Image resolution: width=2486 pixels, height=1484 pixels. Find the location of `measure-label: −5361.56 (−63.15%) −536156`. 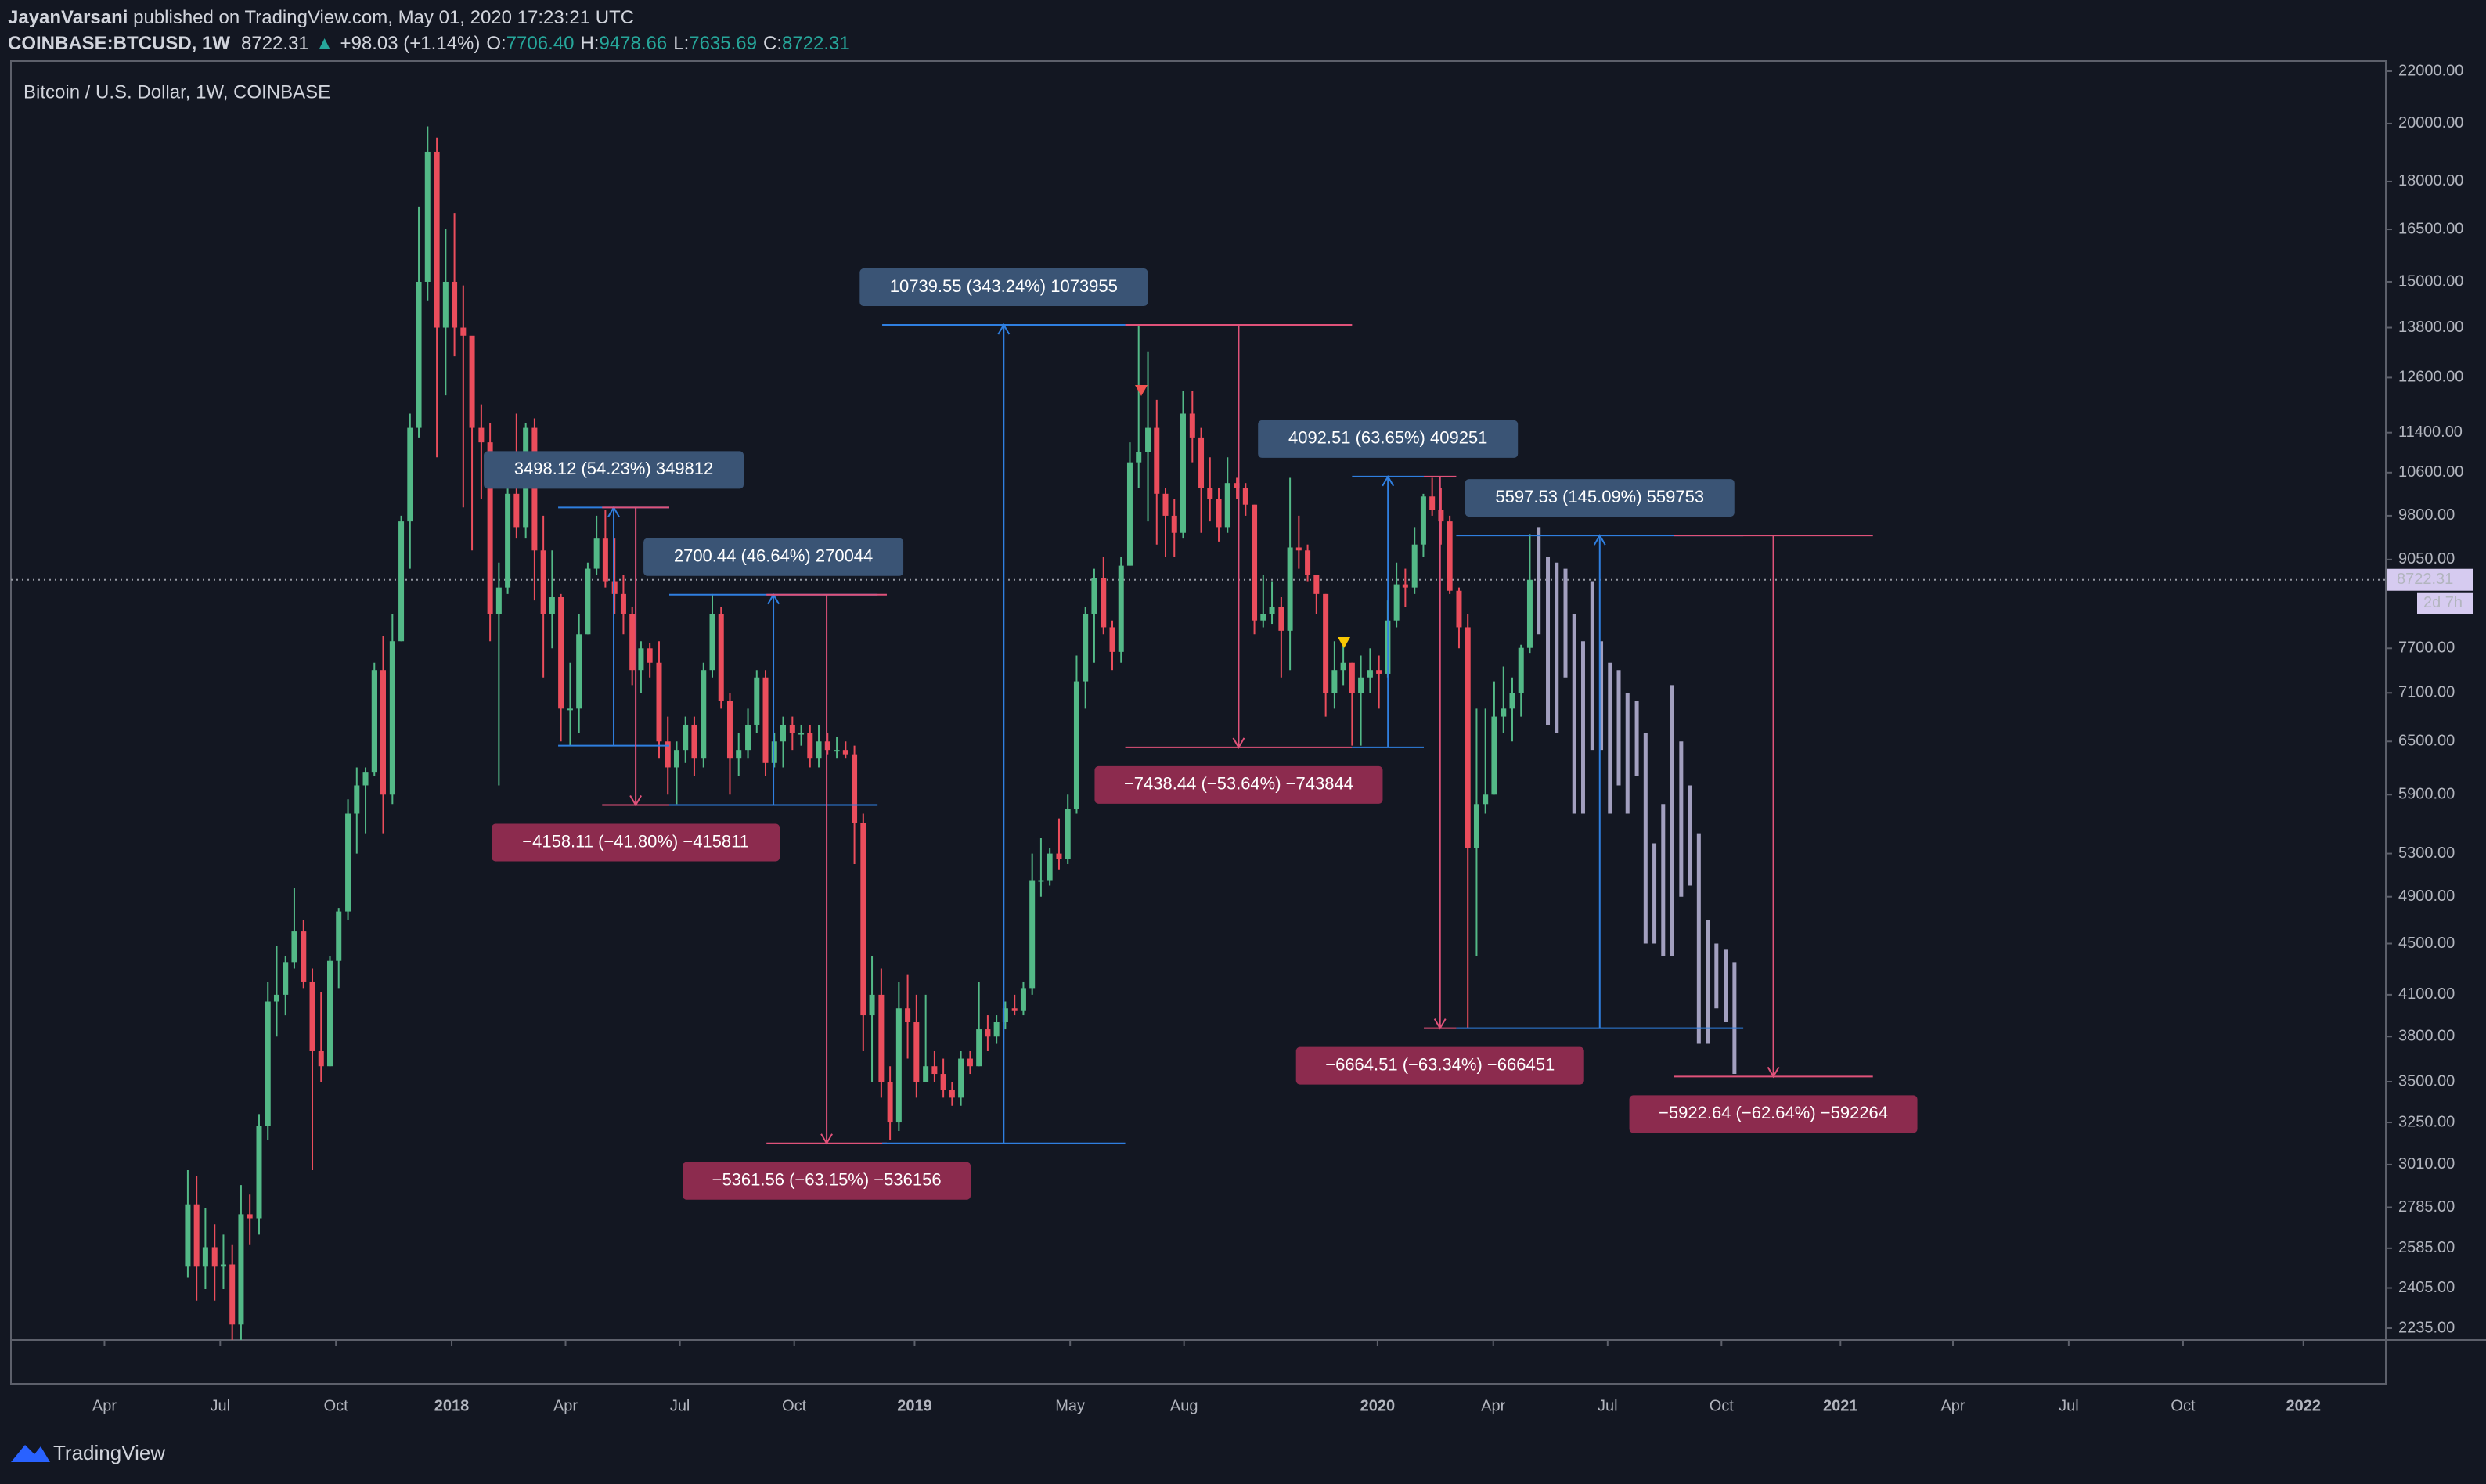

measure-label: −5361.56 (−63.15%) −536156 is located at coordinates (827, 1180).